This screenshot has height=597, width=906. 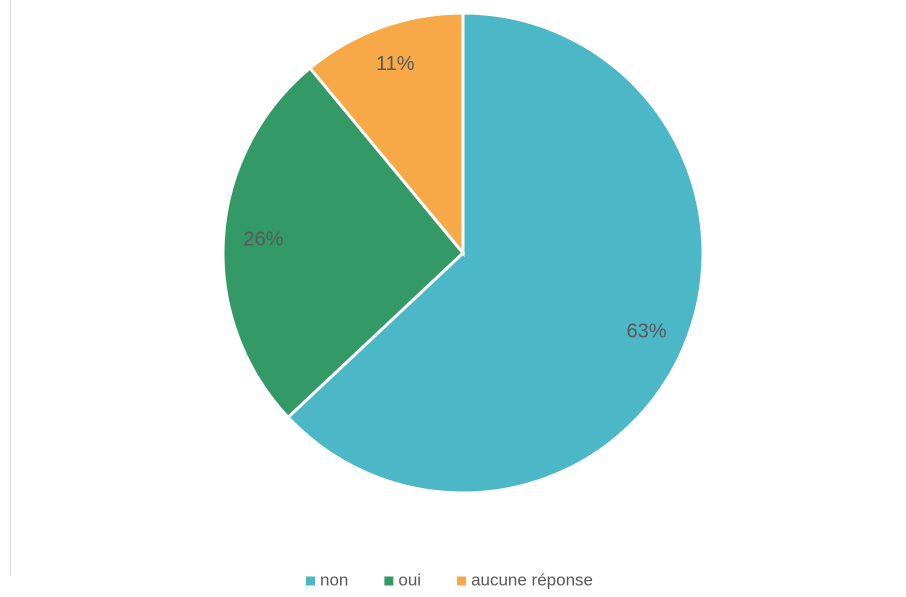 I want to click on legend-label: aucune réponse, so click(x=532, y=579).